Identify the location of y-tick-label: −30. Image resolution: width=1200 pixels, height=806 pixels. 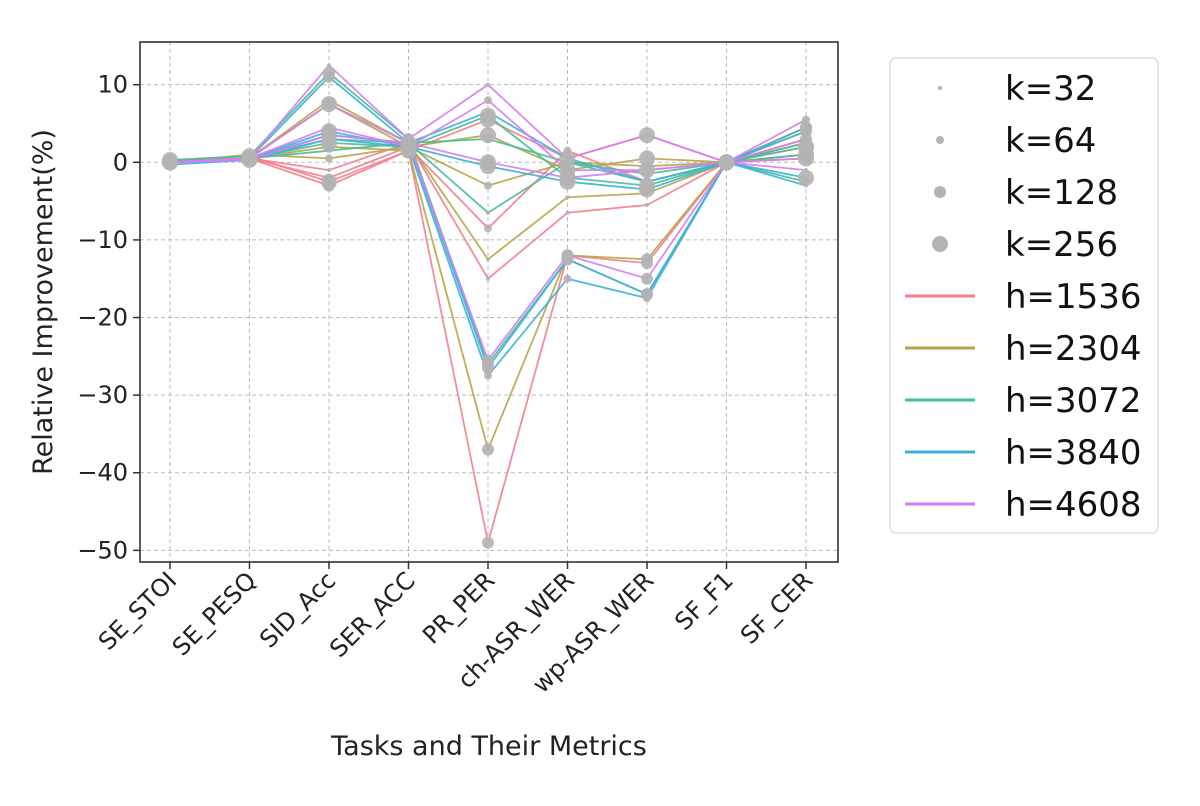
(102, 395).